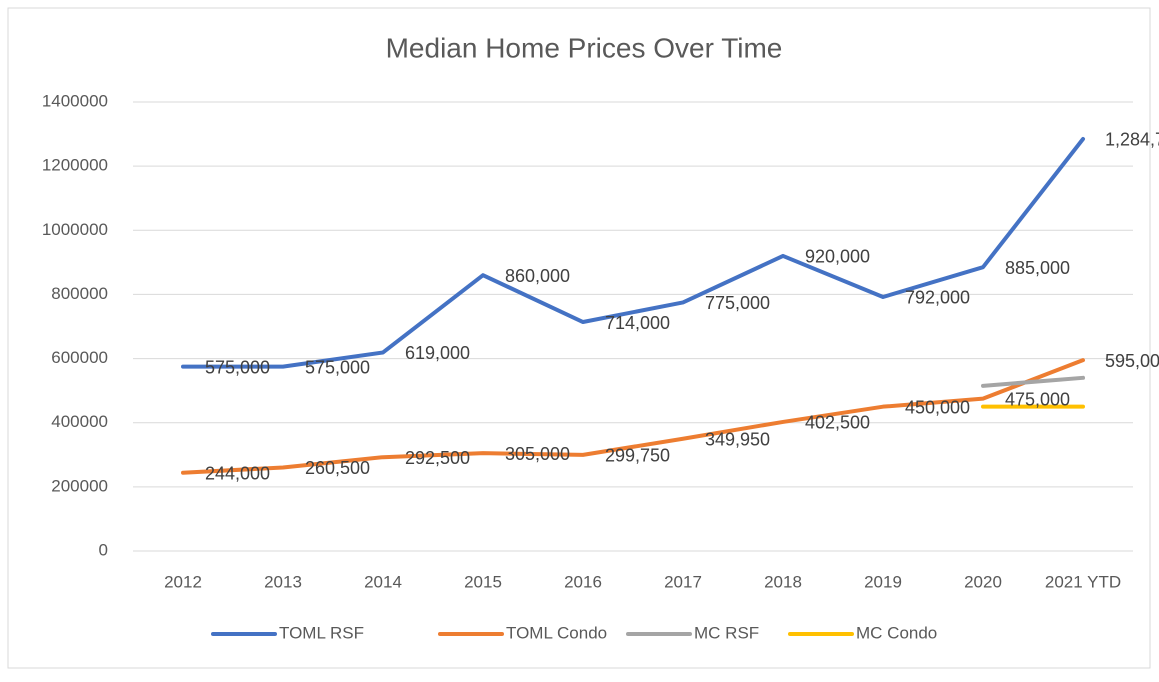 Image resolution: width=1159 pixels, height=682 pixels. Describe the element at coordinates (337, 468) in the screenshot. I see `data-label: 260,500` at that location.